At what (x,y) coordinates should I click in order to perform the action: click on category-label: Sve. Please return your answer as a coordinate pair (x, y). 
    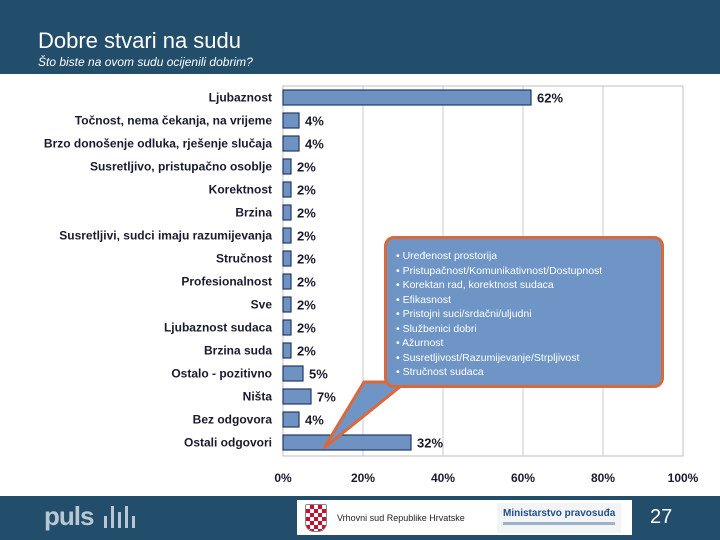
    Looking at the image, I should click on (262, 305).